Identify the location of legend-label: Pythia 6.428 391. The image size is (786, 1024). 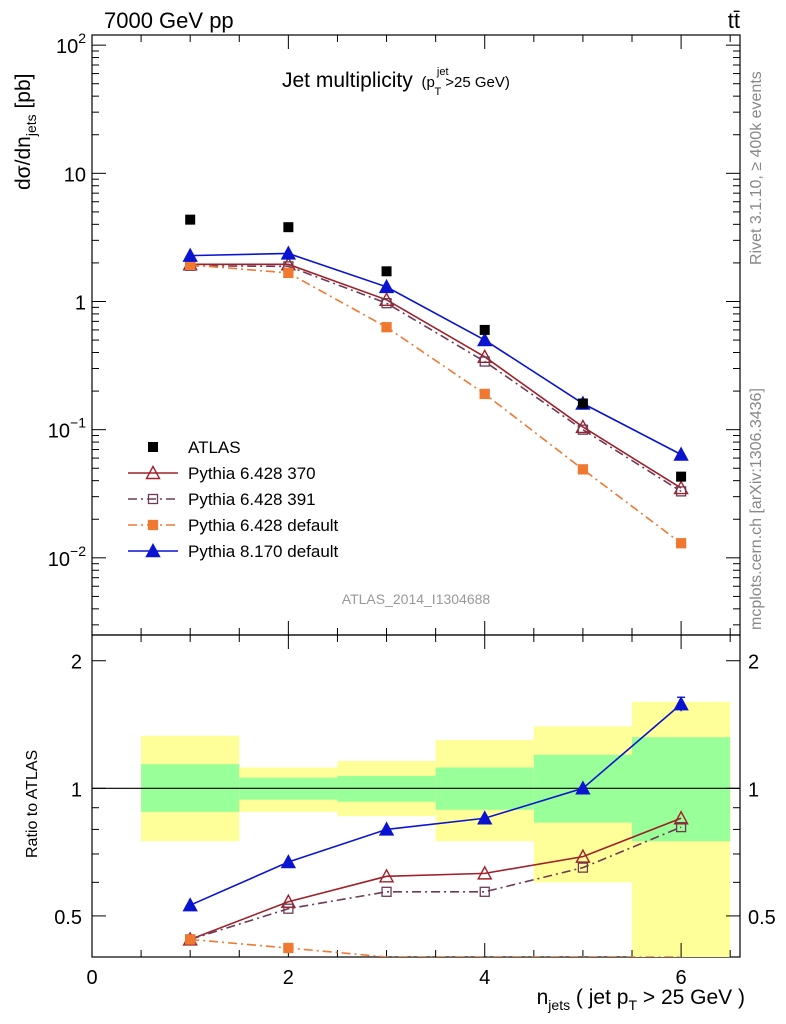
(252, 499).